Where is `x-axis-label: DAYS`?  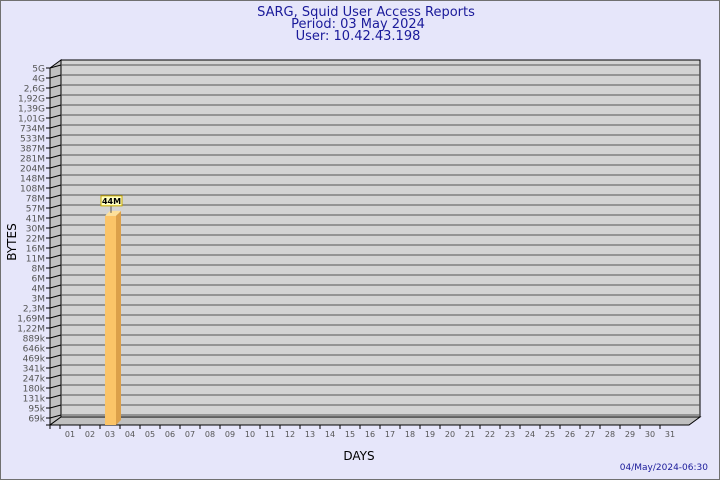
x-axis-label: DAYS is located at coordinates (358, 456).